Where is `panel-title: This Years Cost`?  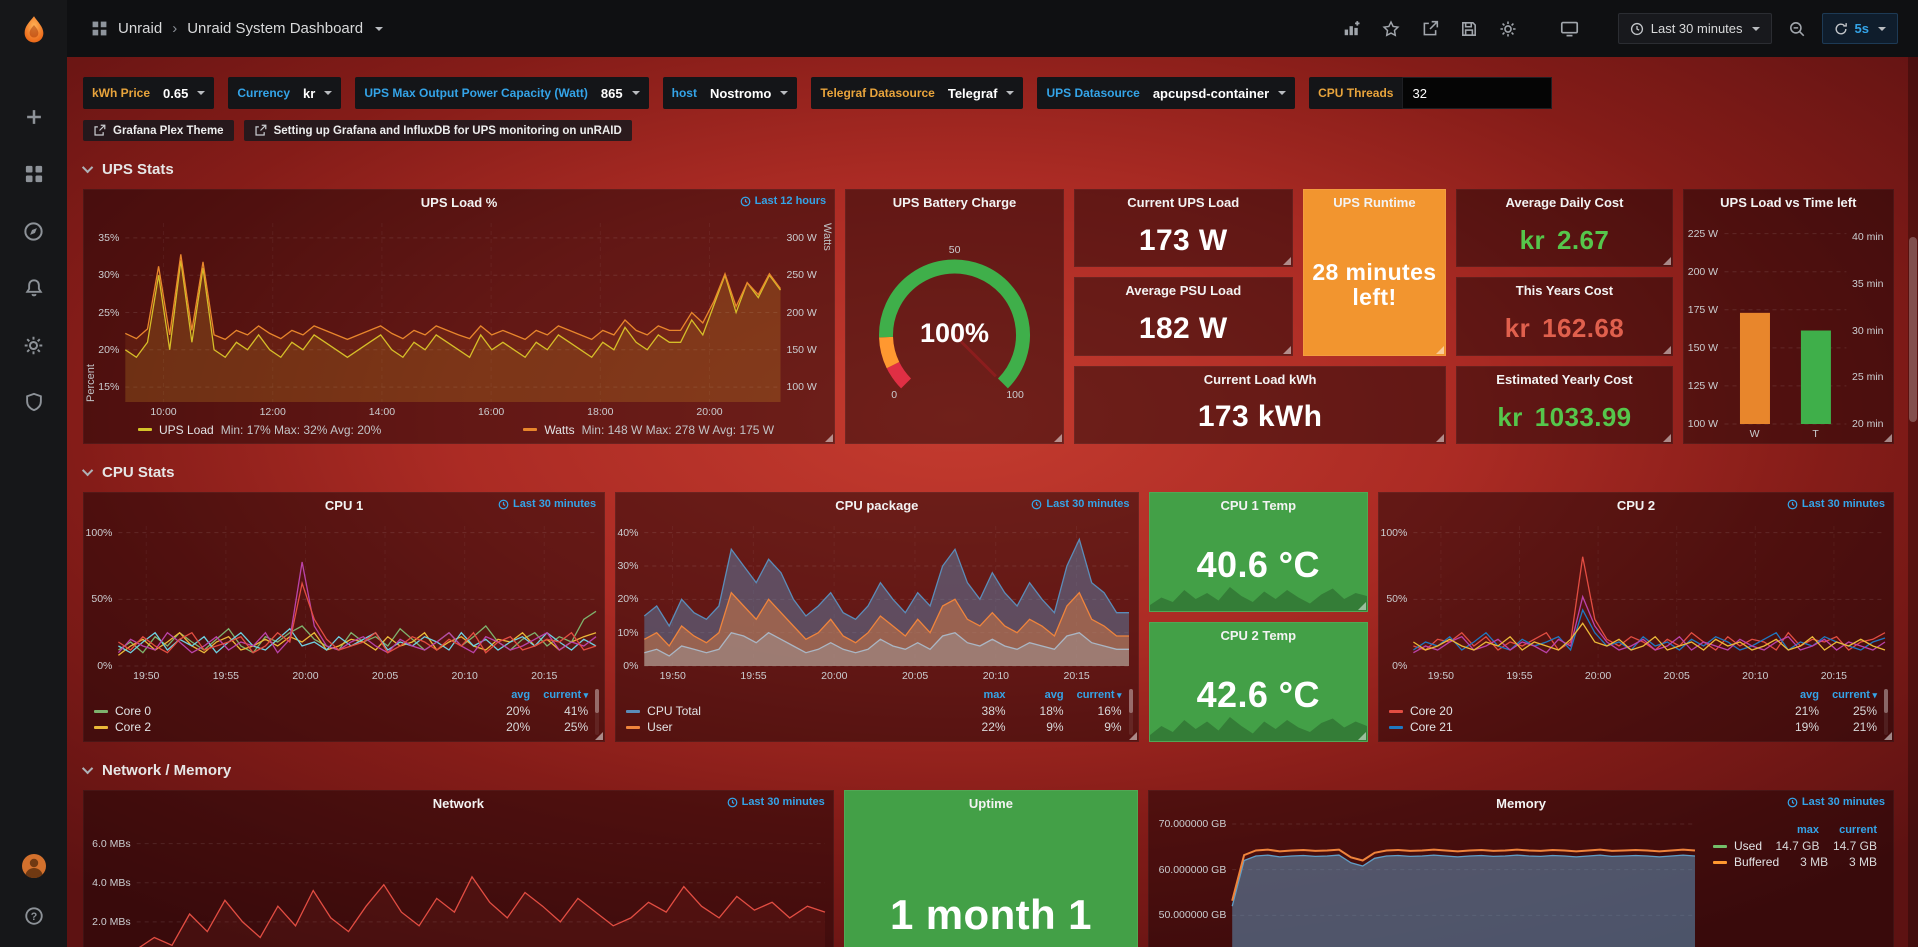 panel-title: This Years Cost is located at coordinates (1564, 291).